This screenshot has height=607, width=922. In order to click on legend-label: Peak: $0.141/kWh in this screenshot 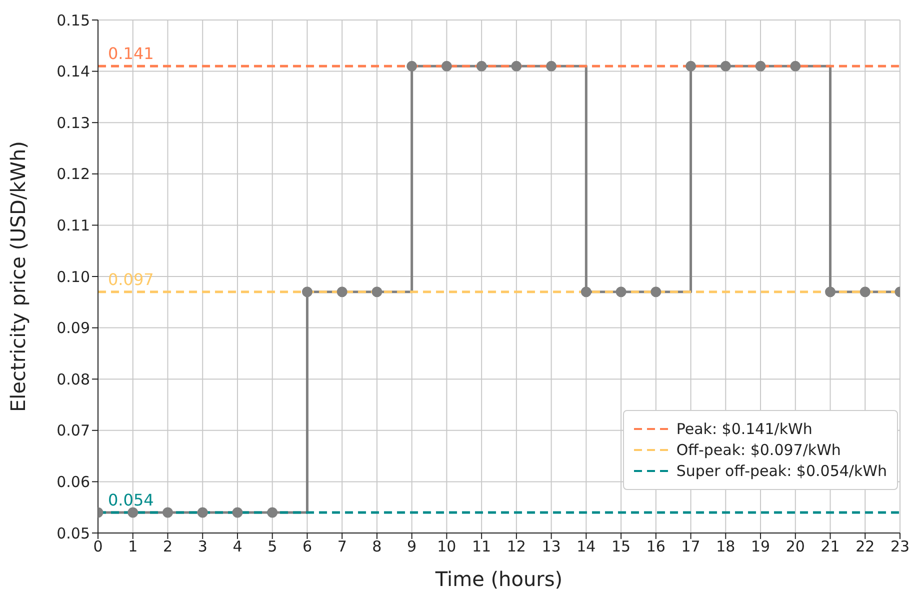, I will do `click(744, 429)`.